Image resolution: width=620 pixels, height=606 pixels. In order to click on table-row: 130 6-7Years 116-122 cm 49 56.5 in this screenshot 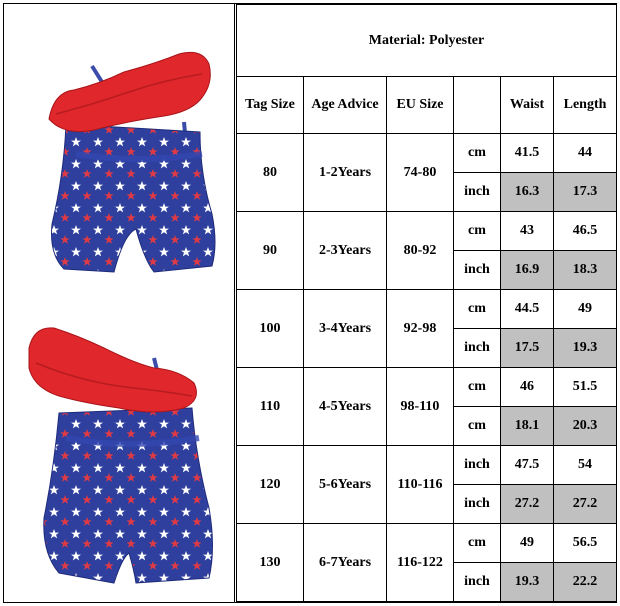, I will do `click(427, 562)`.